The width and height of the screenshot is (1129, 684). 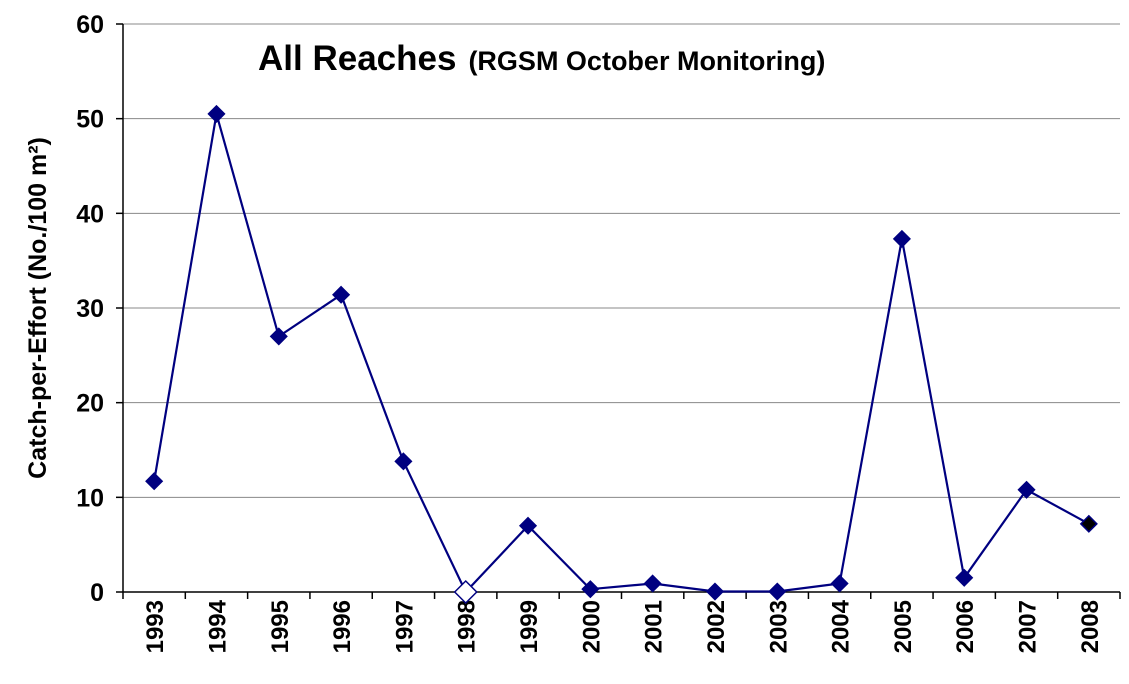 What do you see at coordinates (38, 308) in the screenshot?
I see `y-axis-label: Catch-per-Effort (No./100 m²)` at bounding box center [38, 308].